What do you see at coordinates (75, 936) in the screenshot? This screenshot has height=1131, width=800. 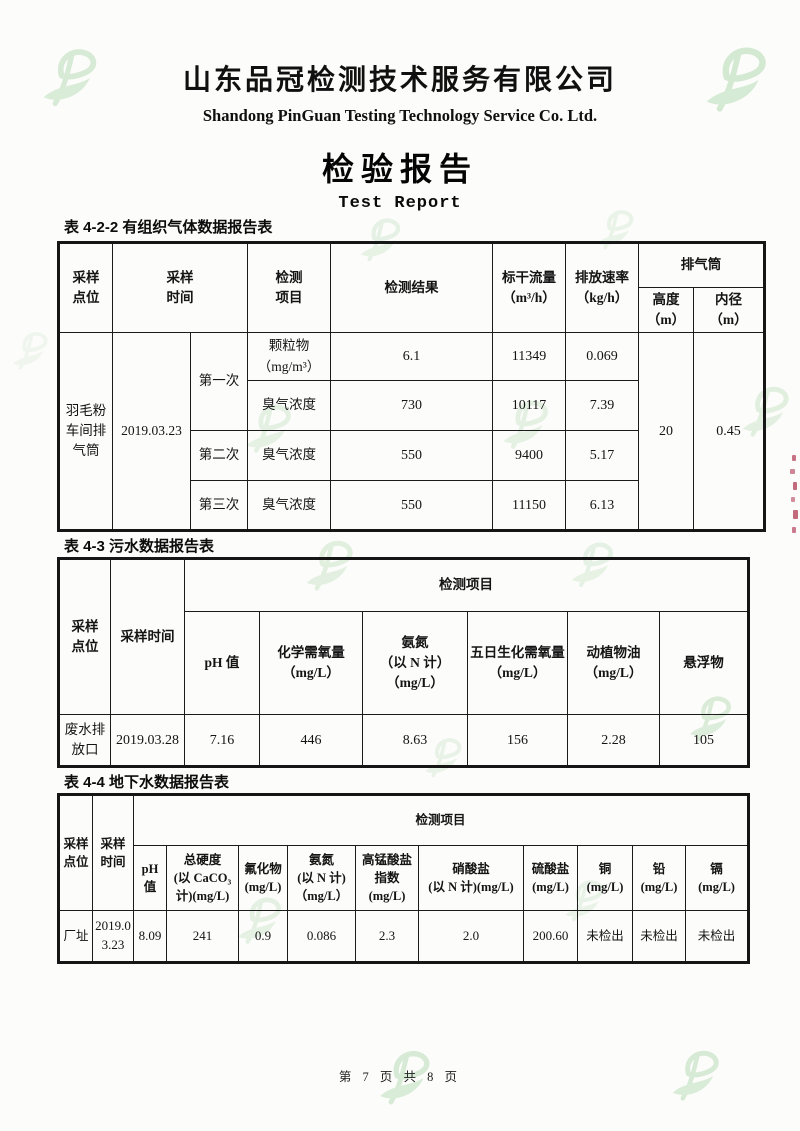 I see `cell-sampling-point: 厂址` at bounding box center [75, 936].